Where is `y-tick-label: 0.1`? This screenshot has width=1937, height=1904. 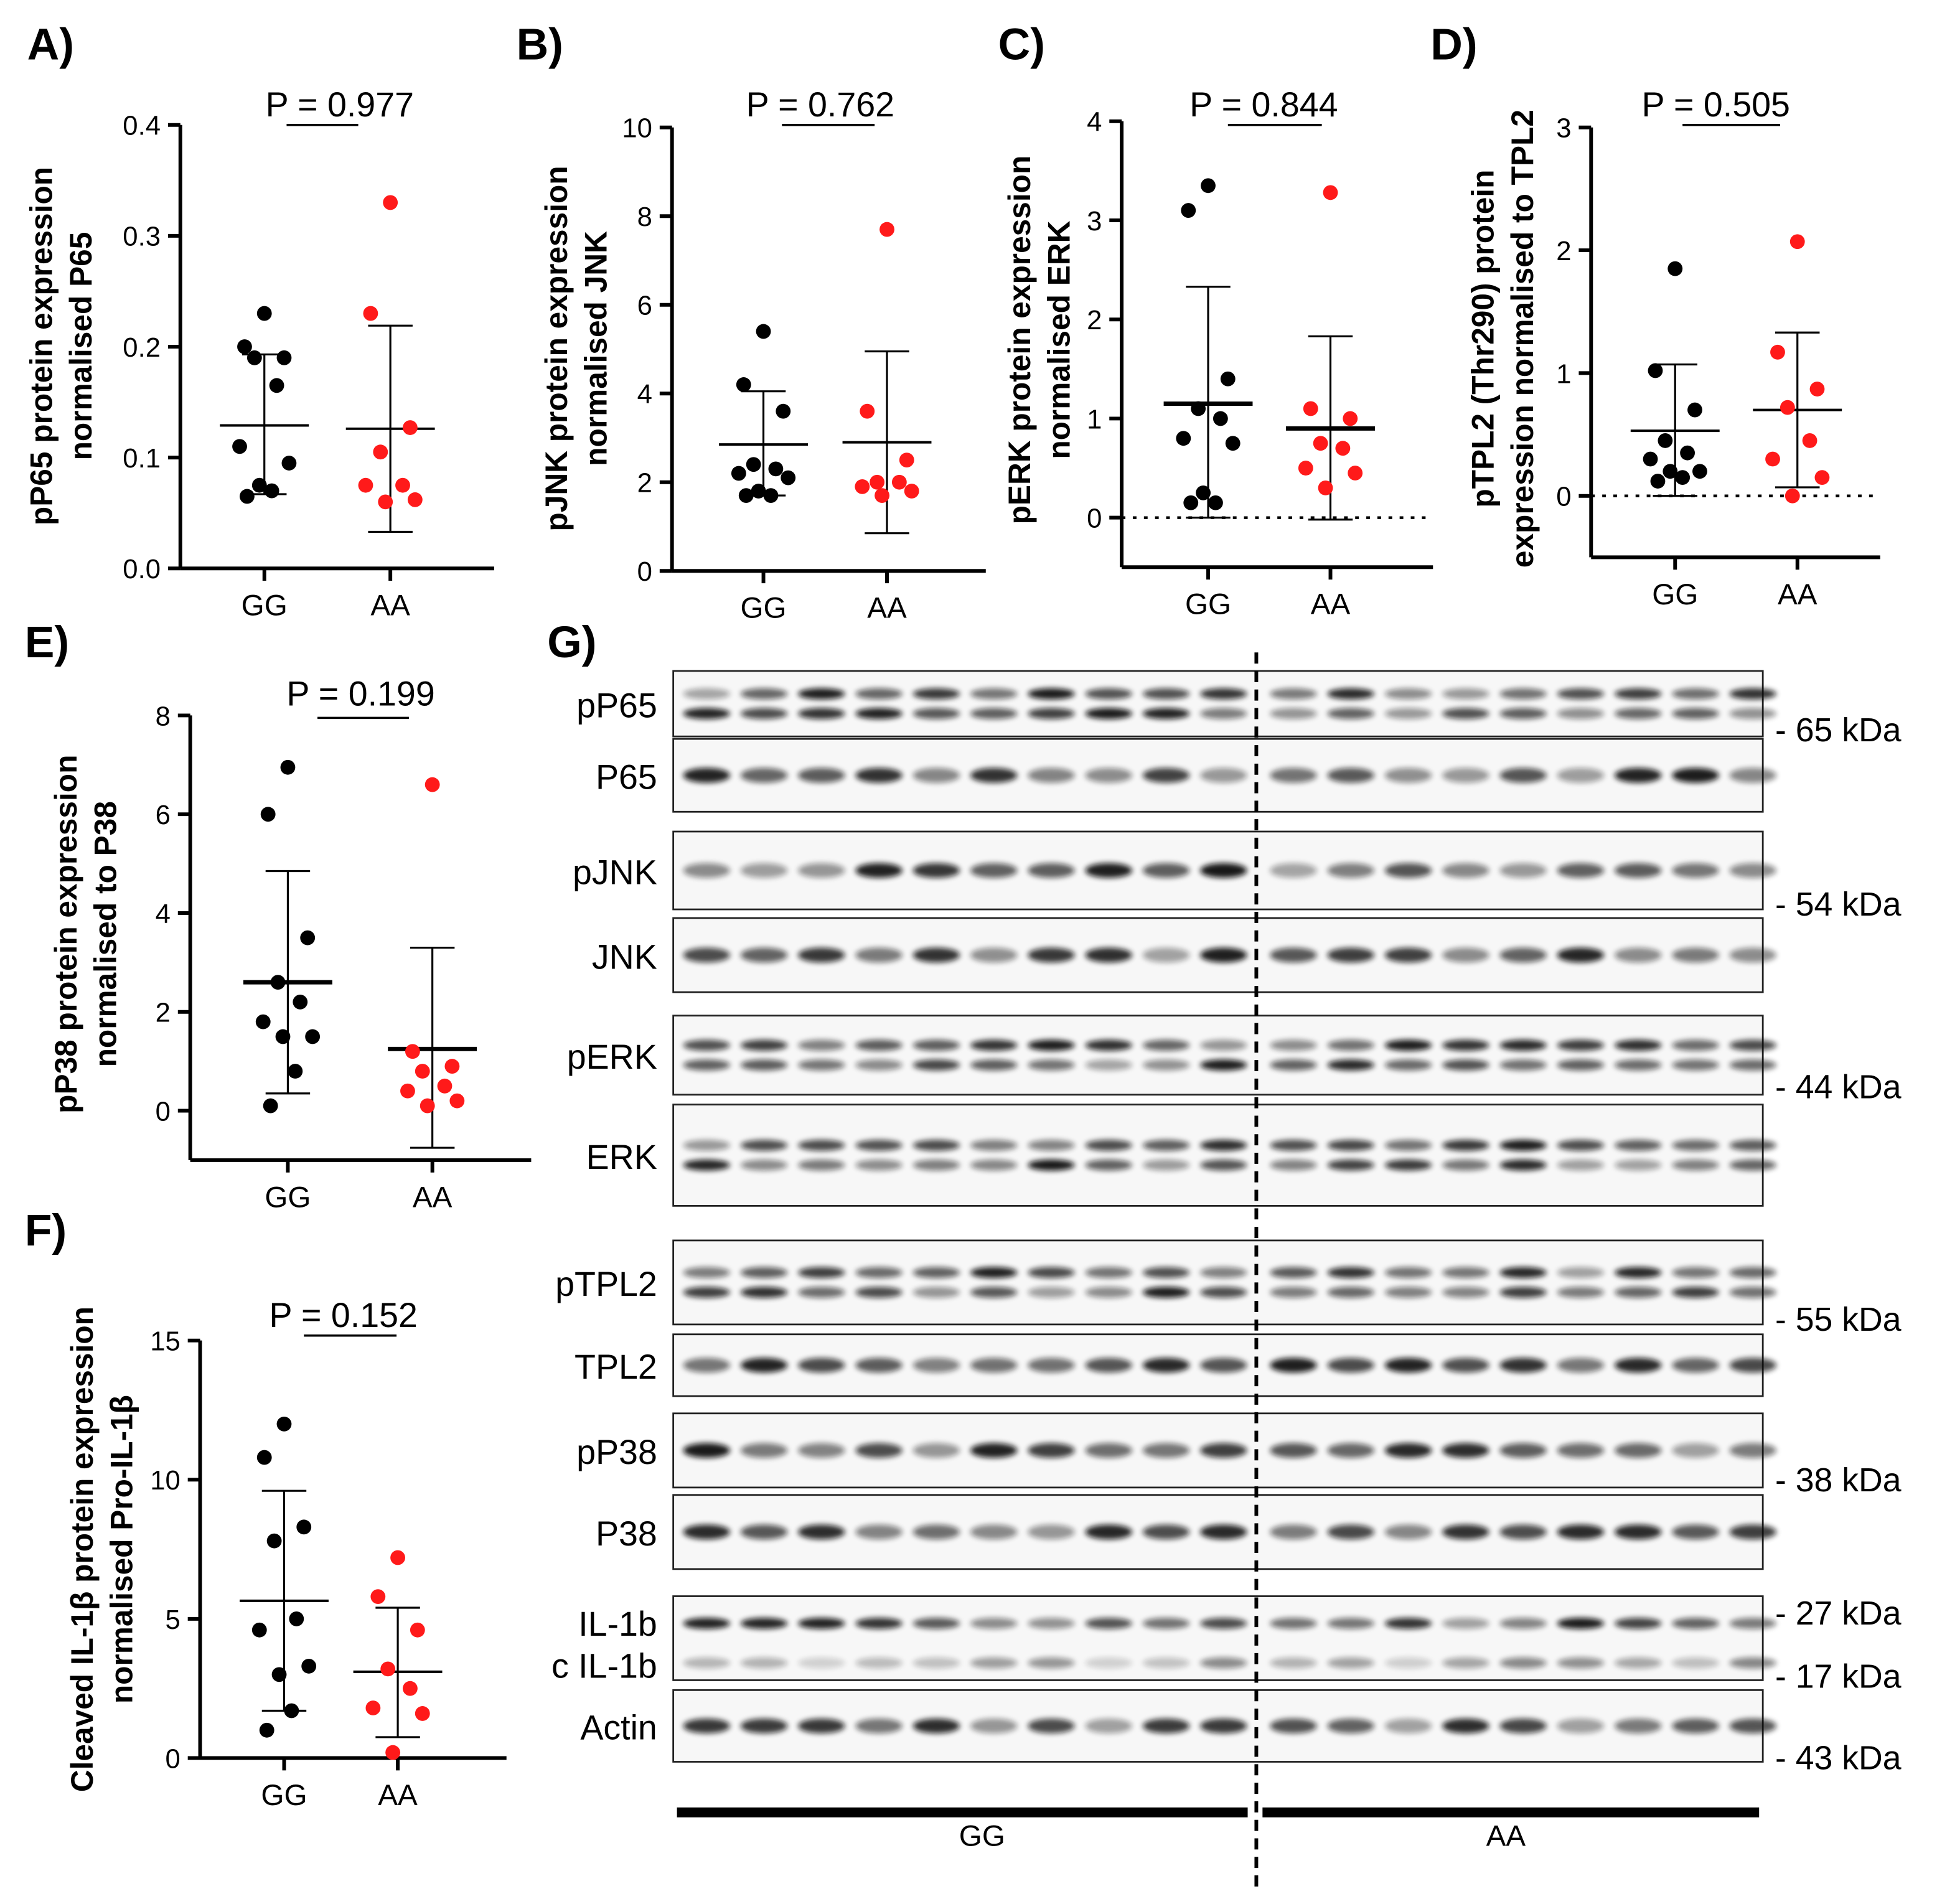
y-tick-label: 0.1 is located at coordinates (142, 458).